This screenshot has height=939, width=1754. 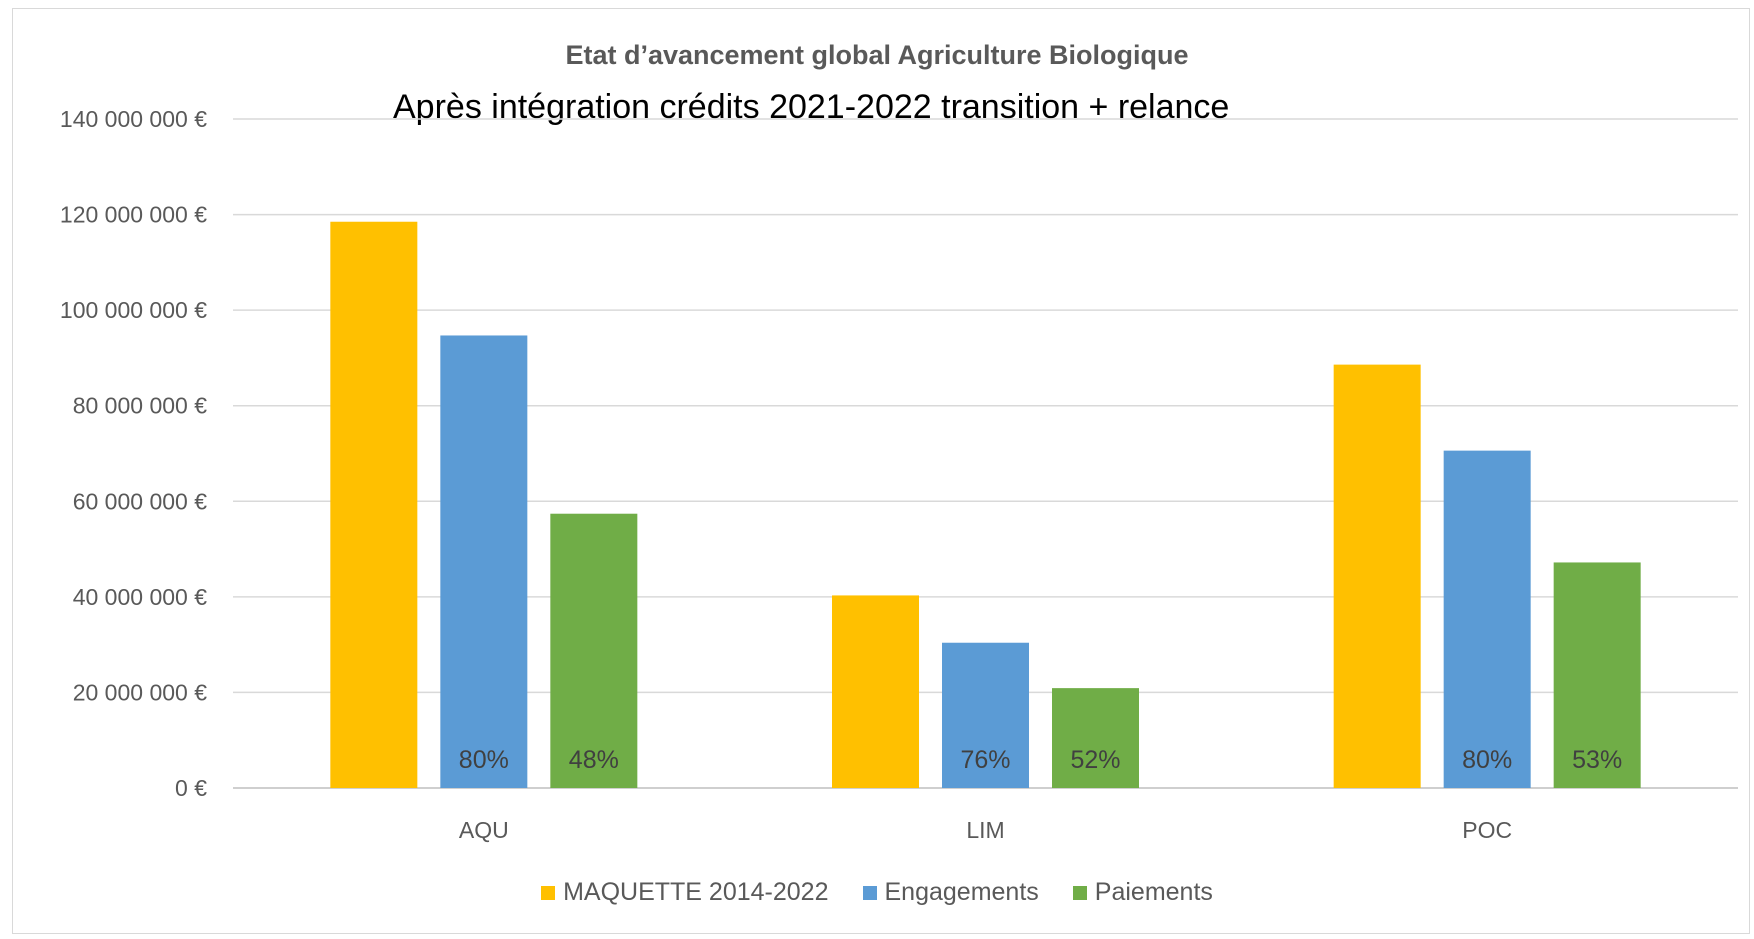 I want to click on y-tick-label: 80 000 000 €, so click(x=140, y=406).